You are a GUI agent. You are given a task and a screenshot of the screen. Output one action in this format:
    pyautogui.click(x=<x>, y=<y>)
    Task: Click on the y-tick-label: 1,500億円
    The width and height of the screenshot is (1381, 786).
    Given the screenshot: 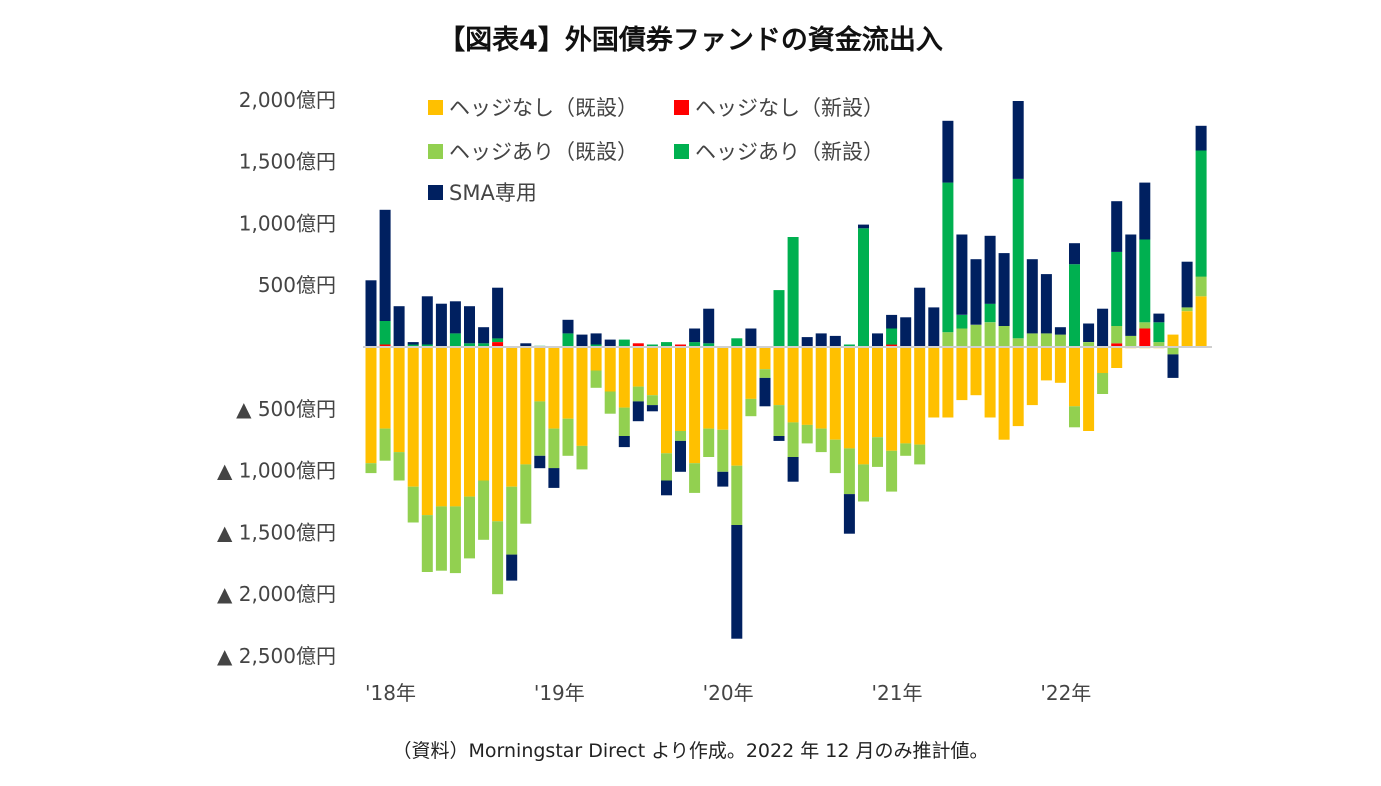 What is the action you would take?
    pyautogui.click(x=287, y=162)
    